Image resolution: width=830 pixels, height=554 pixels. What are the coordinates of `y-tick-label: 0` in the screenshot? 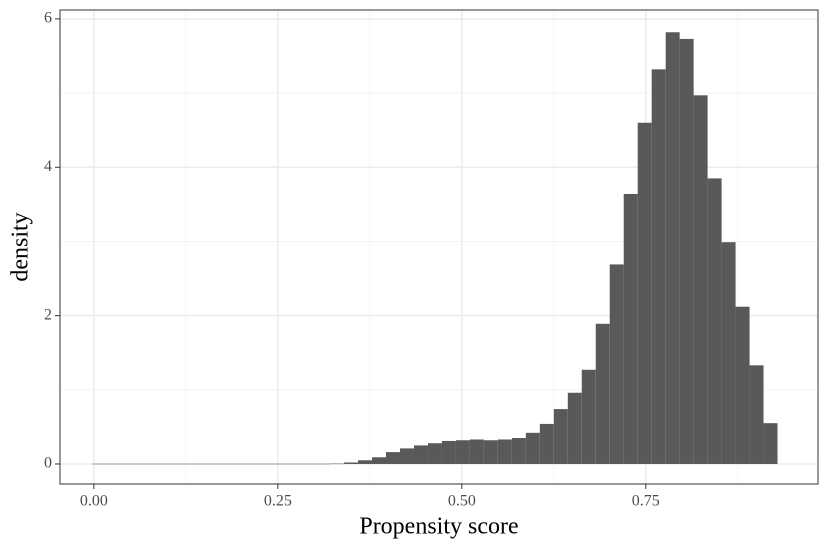 It's located at (48, 463).